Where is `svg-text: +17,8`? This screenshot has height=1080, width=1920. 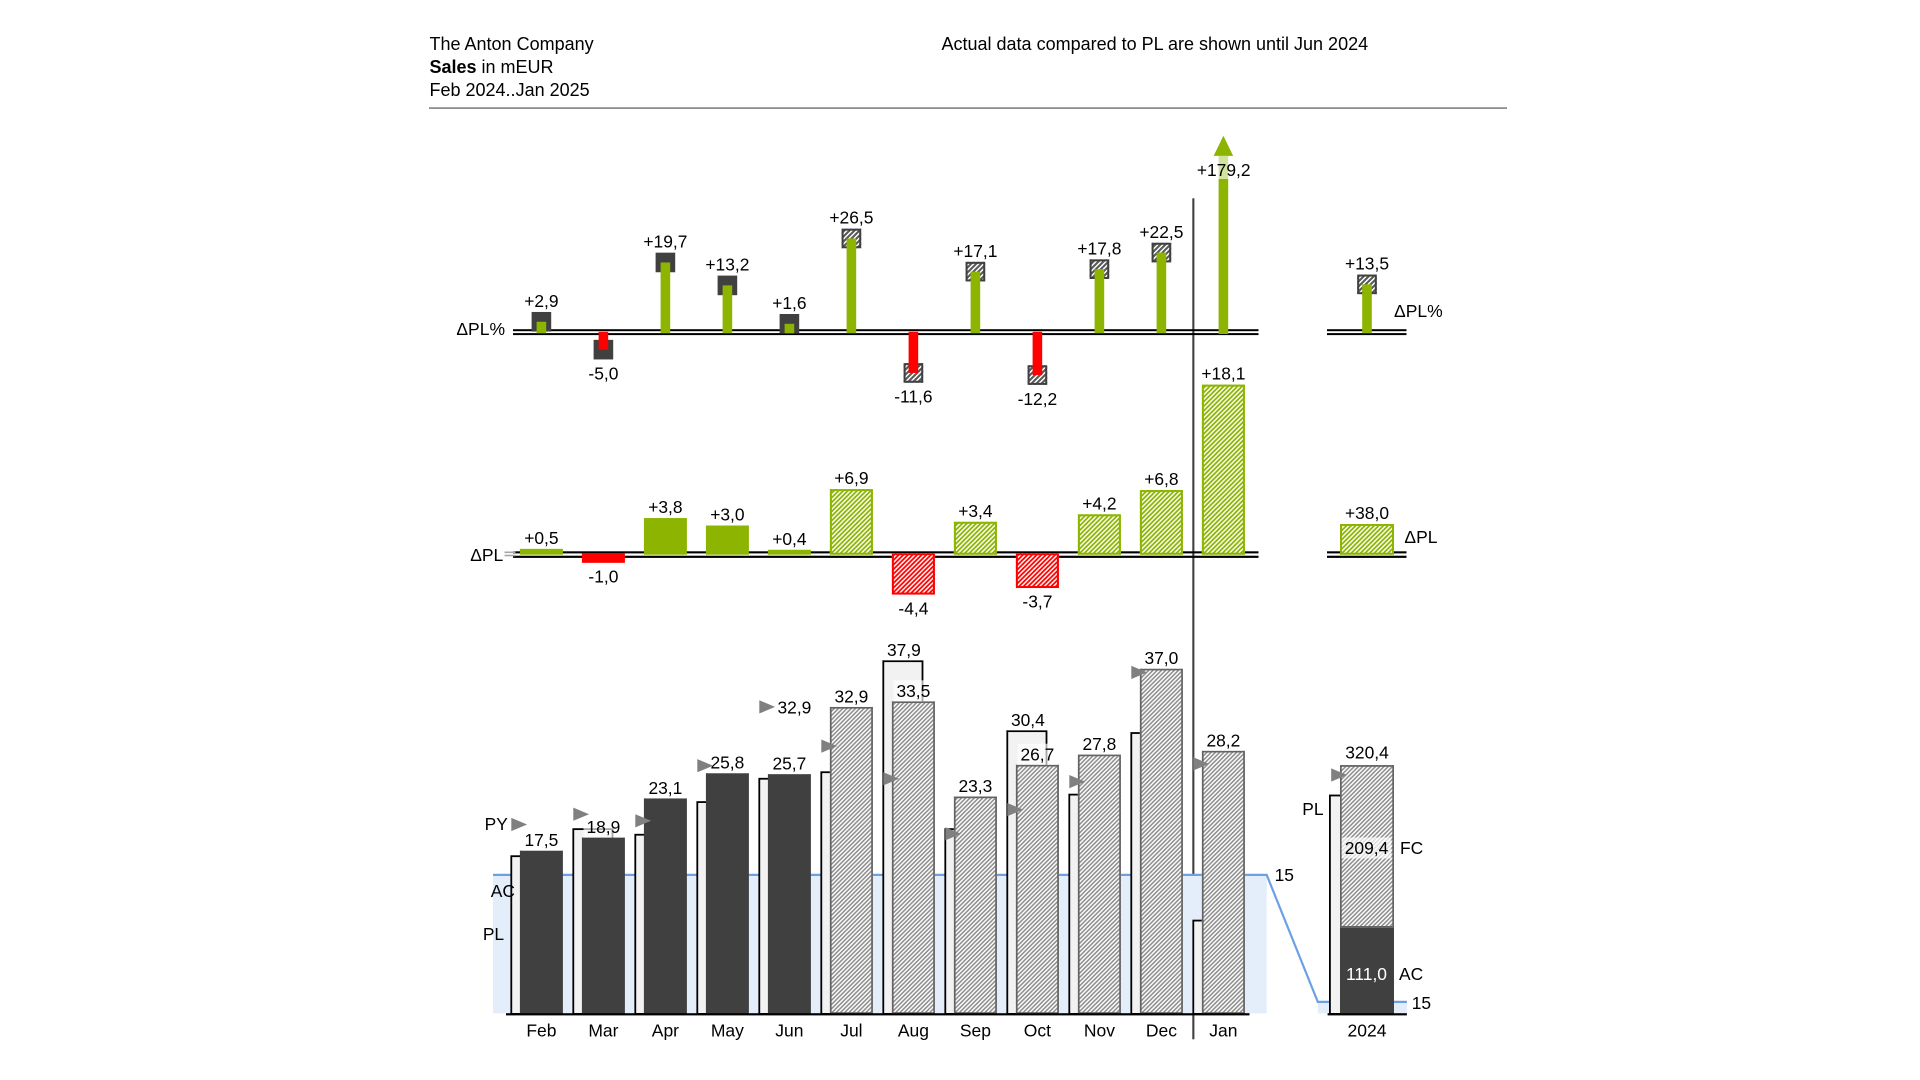 svg-text: +17,8 is located at coordinates (1099, 248).